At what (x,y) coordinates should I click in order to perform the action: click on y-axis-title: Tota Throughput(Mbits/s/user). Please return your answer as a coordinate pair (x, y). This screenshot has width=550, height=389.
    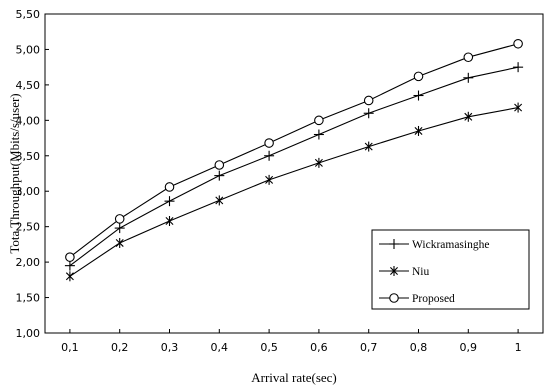
    Looking at the image, I should click on (14, 173).